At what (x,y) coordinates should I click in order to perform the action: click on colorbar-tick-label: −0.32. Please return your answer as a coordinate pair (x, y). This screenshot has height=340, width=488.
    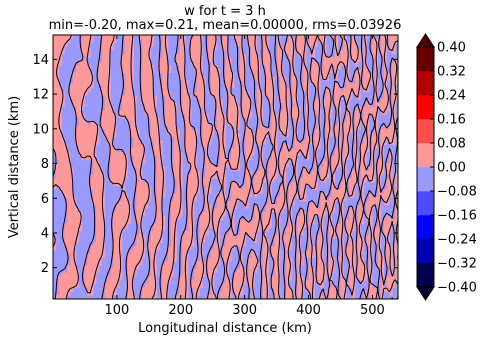
    Looking at the image, I should click on (457, 264).